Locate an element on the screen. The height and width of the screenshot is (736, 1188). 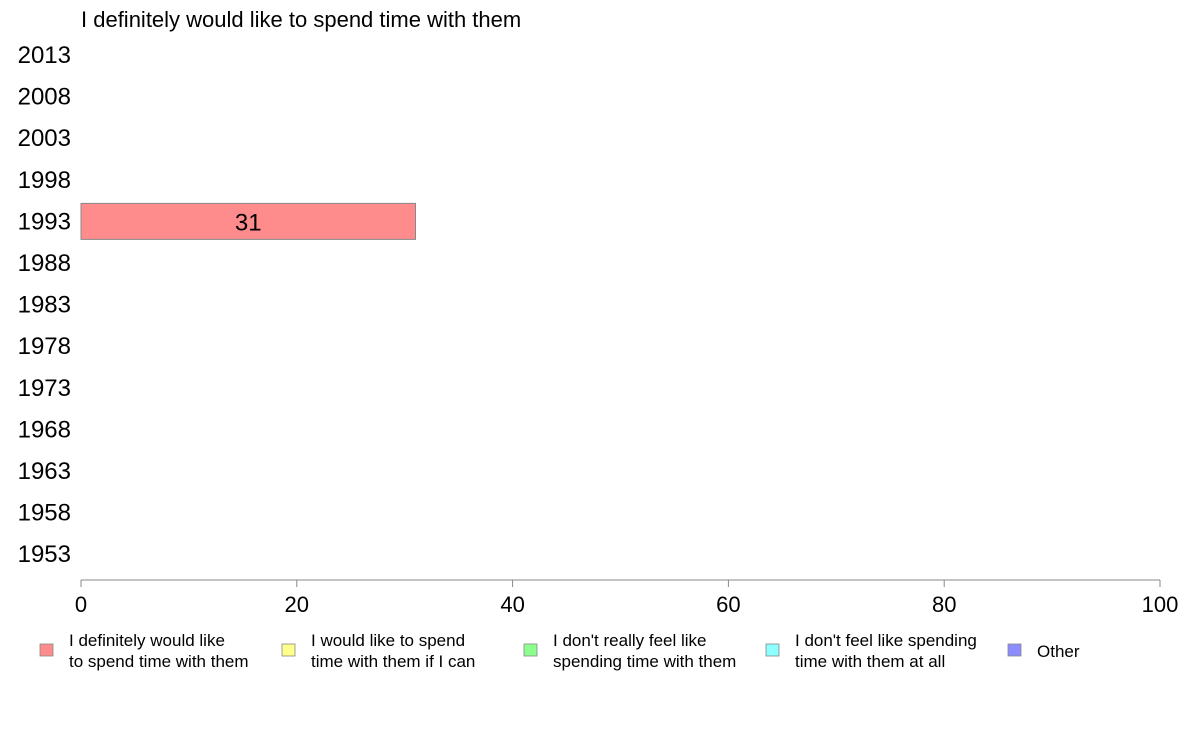
y-tick-label-2003: 2003 is located at coordinates (44, 138).